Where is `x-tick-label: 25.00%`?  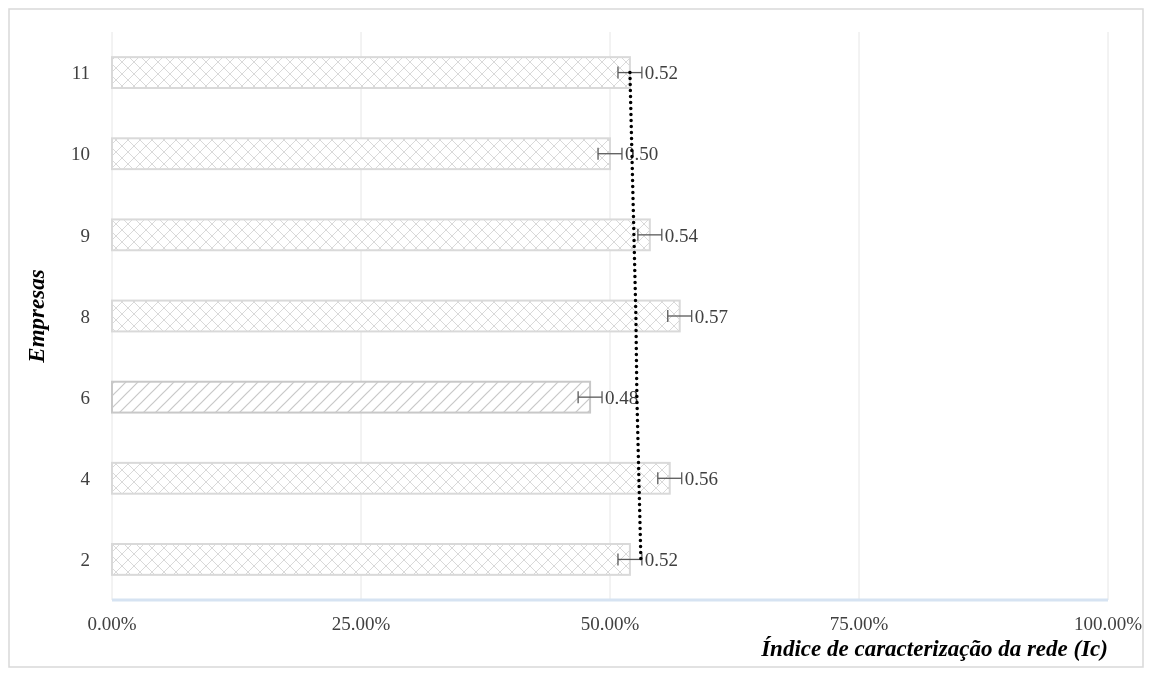 x-tick-label: 25.00% is located at coordinates (361, 623).